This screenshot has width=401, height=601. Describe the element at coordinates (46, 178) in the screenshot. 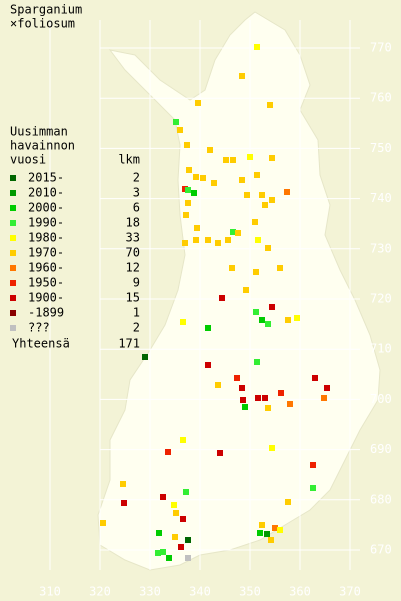

I see `legend-label: 2015-` at that location.